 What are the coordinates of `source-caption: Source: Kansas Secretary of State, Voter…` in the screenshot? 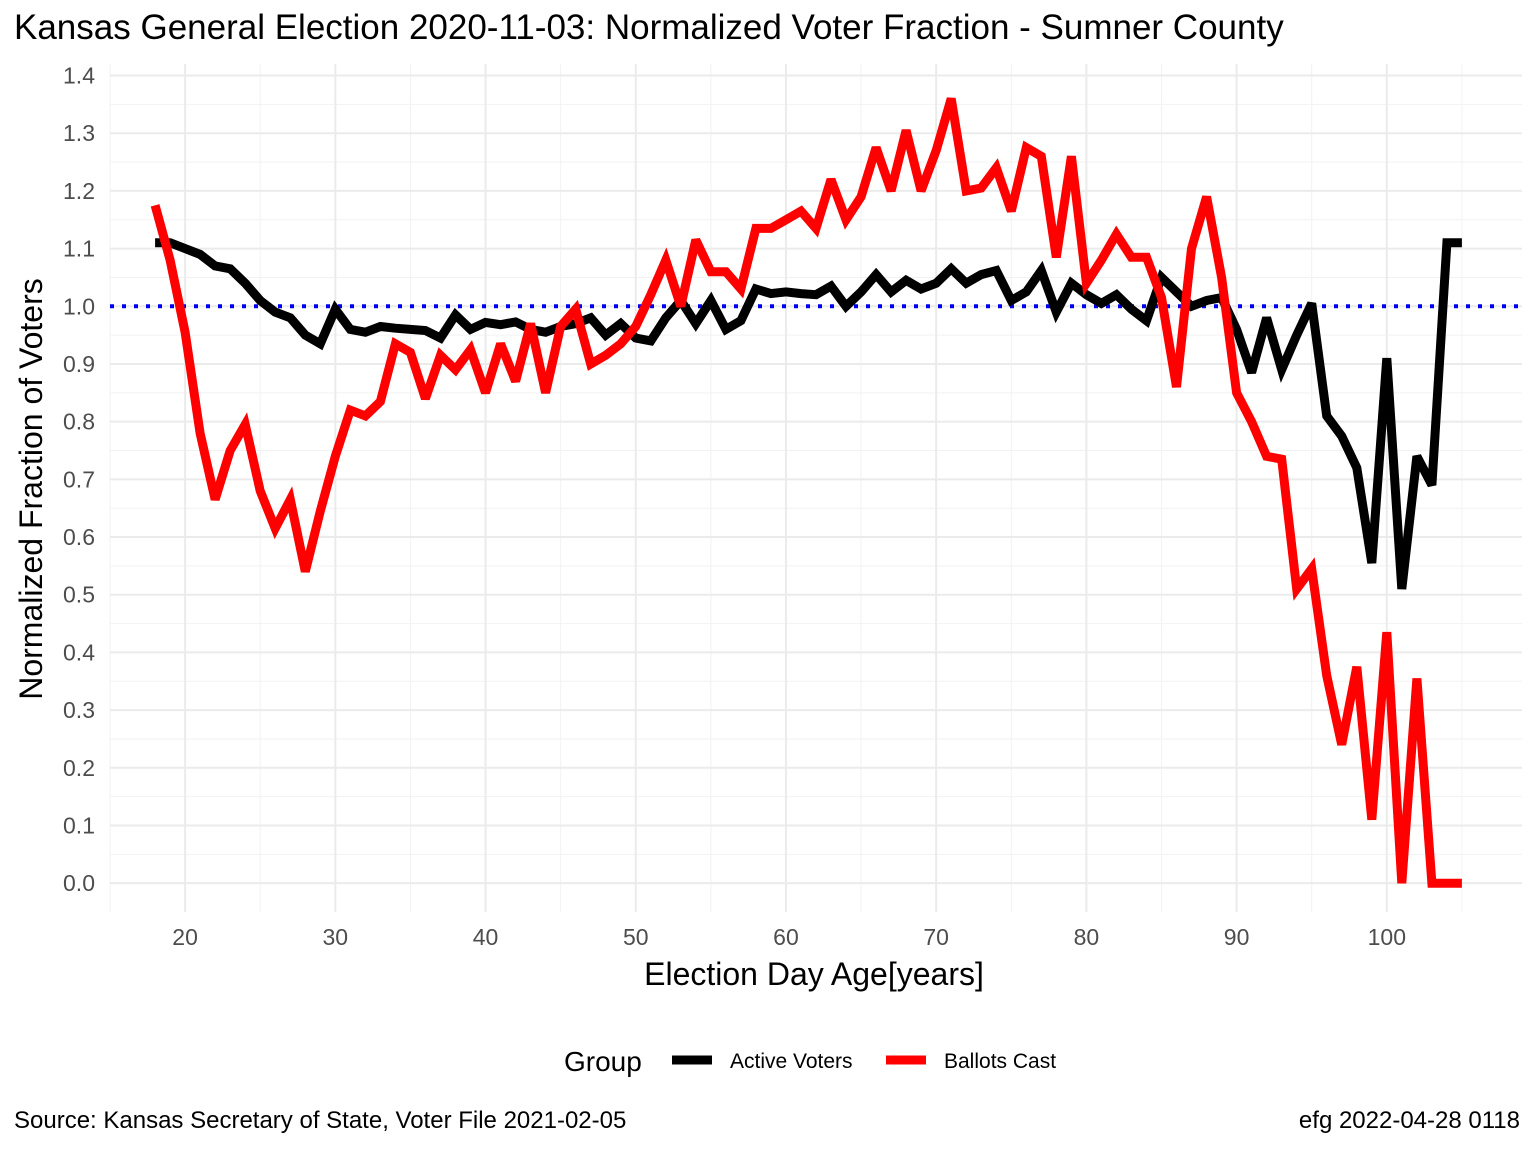 It's located at (320, 1120).